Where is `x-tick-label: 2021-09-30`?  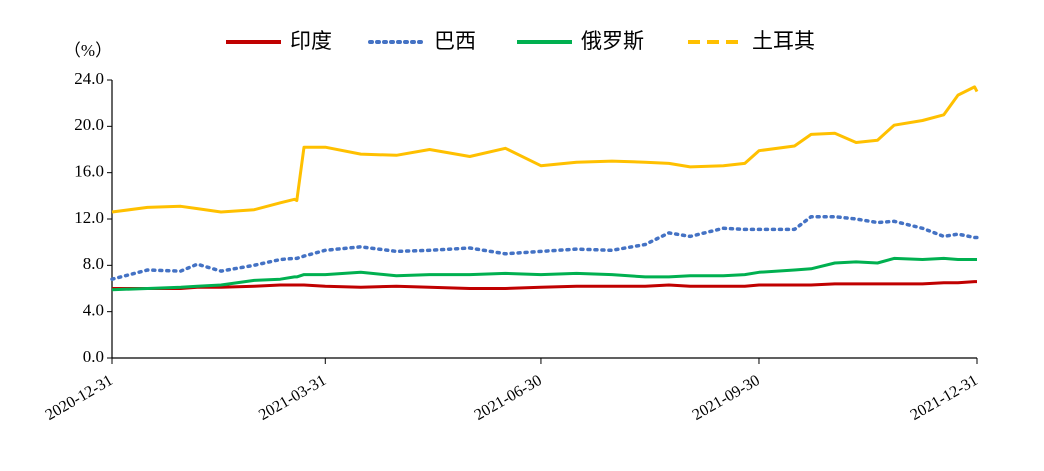 x-tick-label: 2021-09-30 is located at coordinates (726, 398).